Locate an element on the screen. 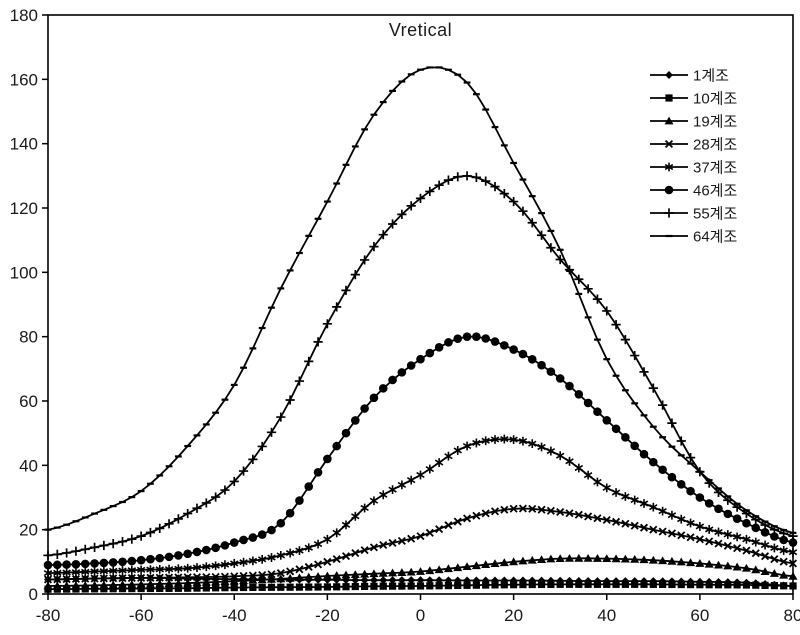 This screenshot has height=635, width=800. chart-title: Vretical is located at coordinates (420, 30).